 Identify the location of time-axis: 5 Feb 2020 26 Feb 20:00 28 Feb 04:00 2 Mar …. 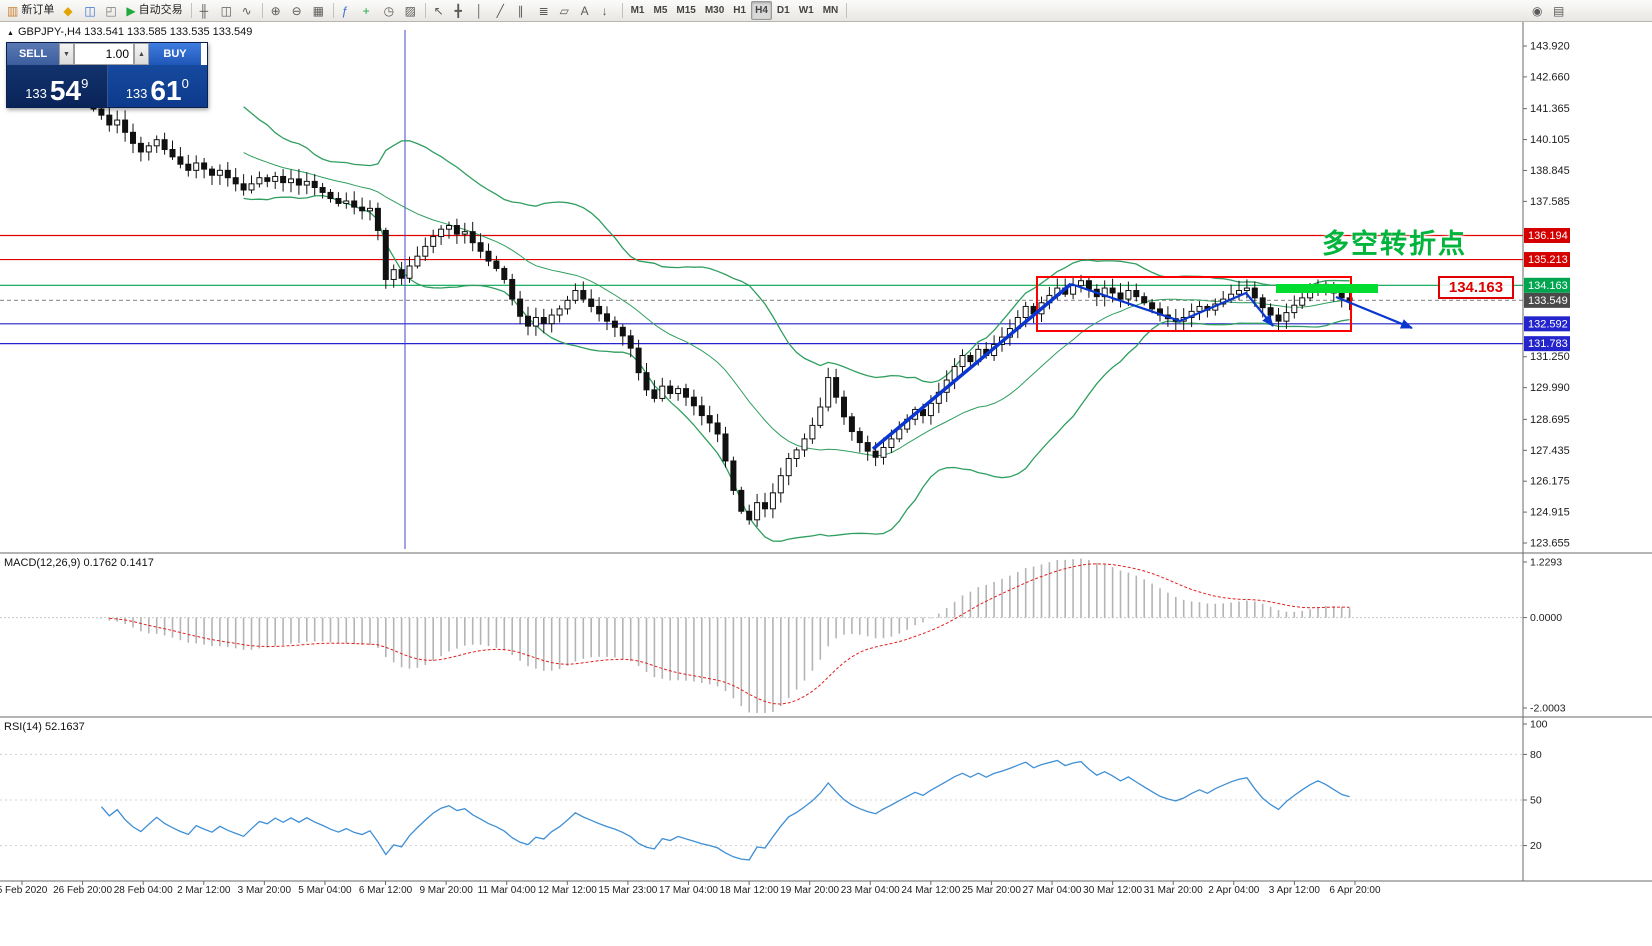
(690, 888).